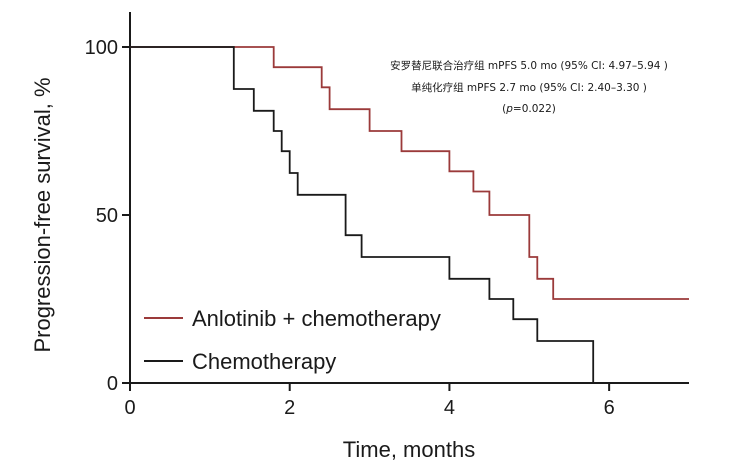 The image size is (732, 471). I want to click on y-tick-label-50: 50, so click(107, 216).